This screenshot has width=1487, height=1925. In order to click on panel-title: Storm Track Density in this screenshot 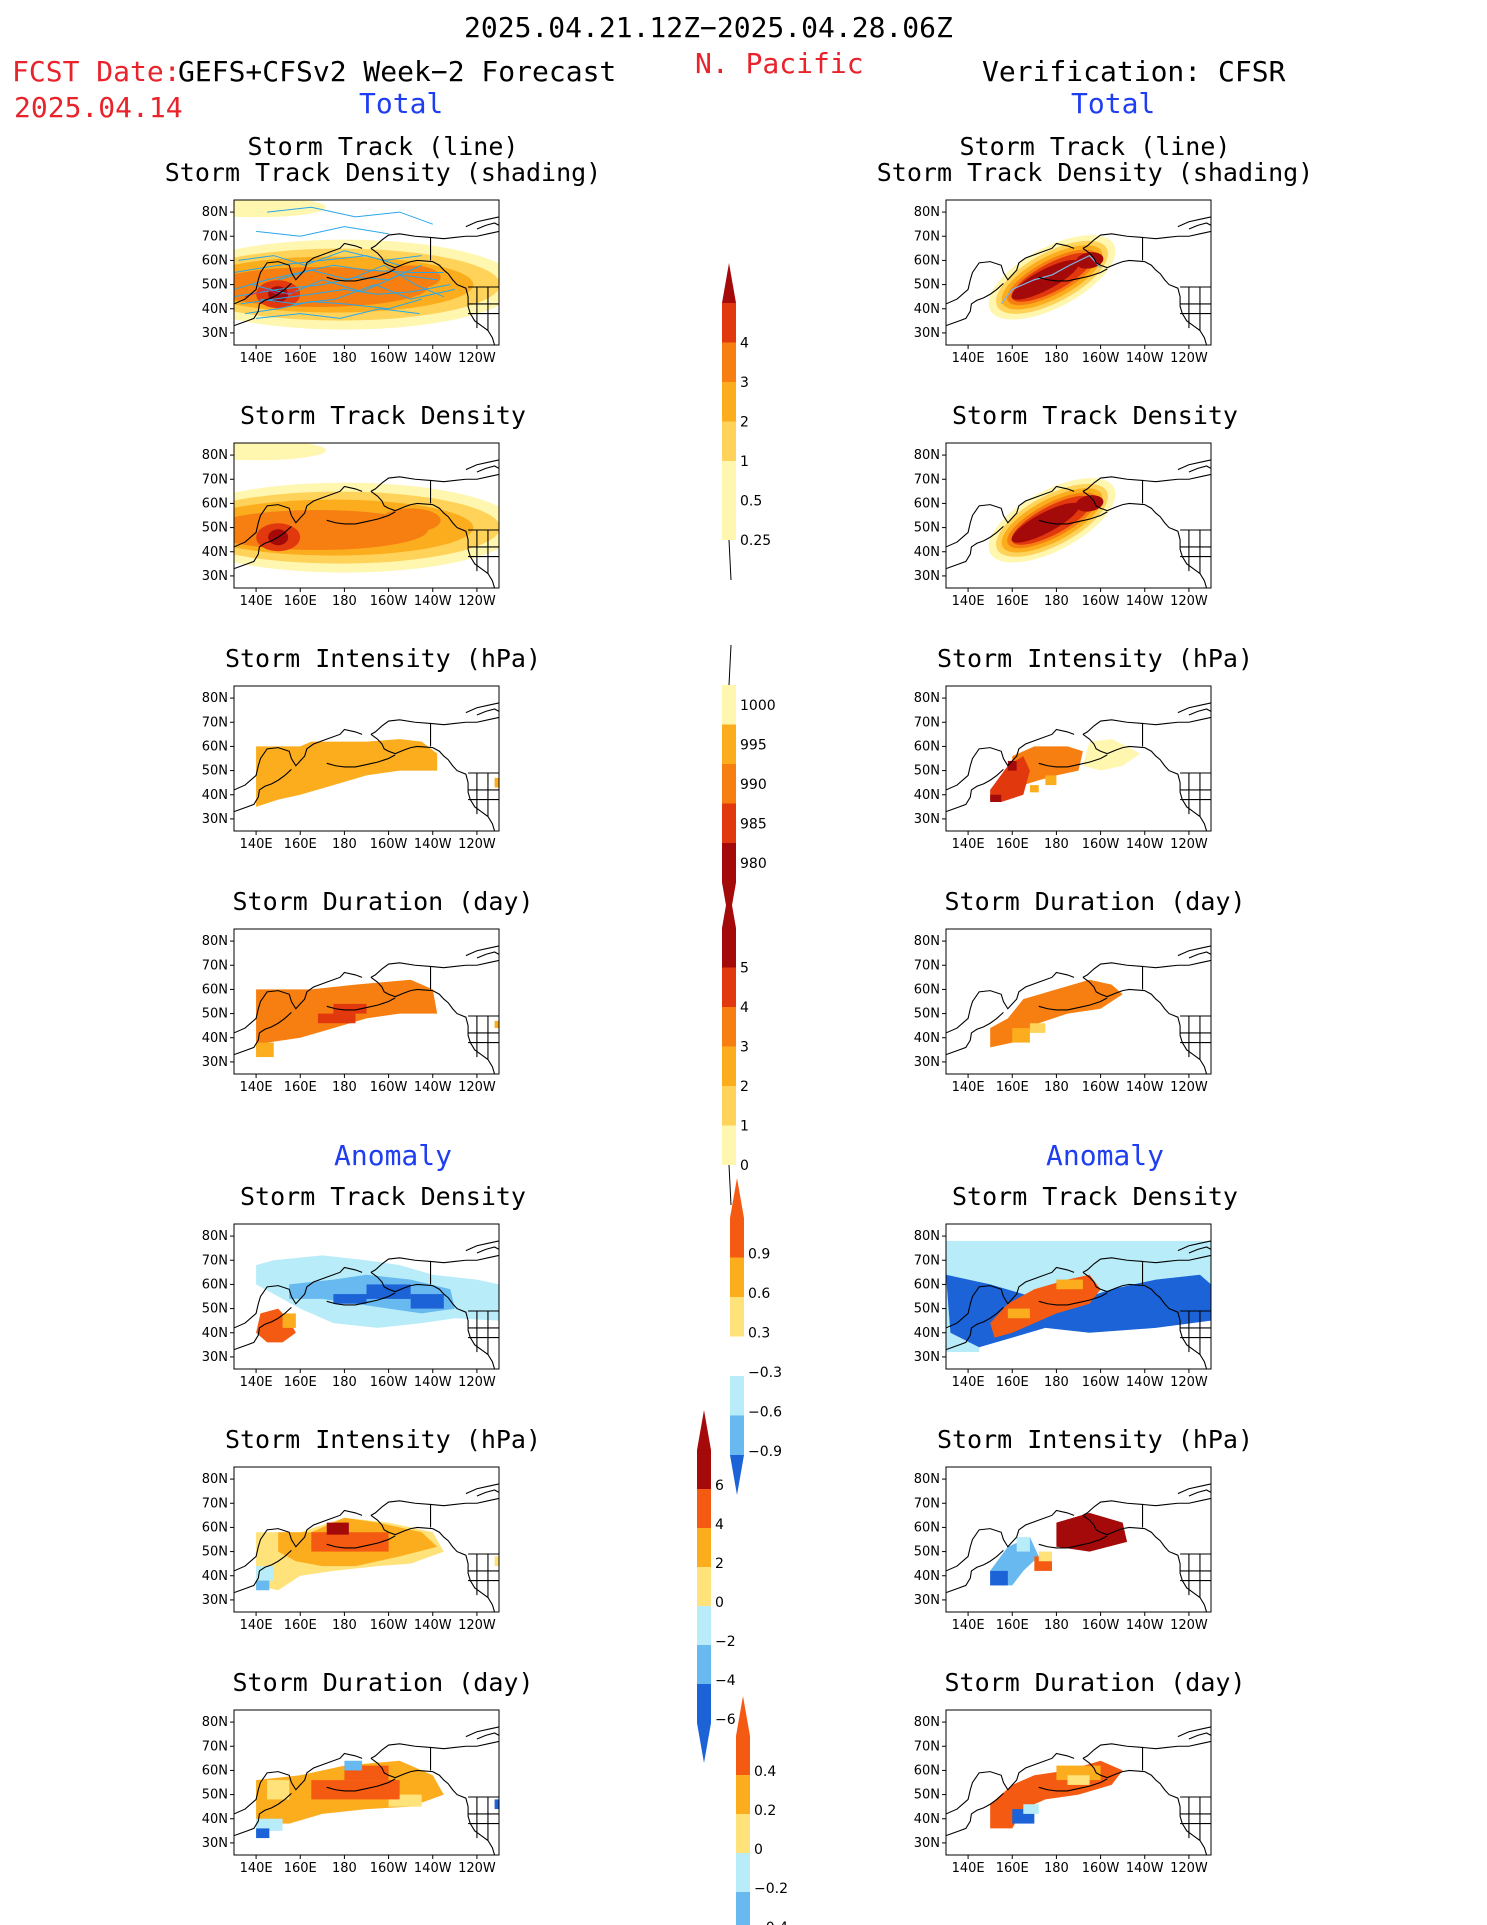, I will do `click(383, 1196)`.